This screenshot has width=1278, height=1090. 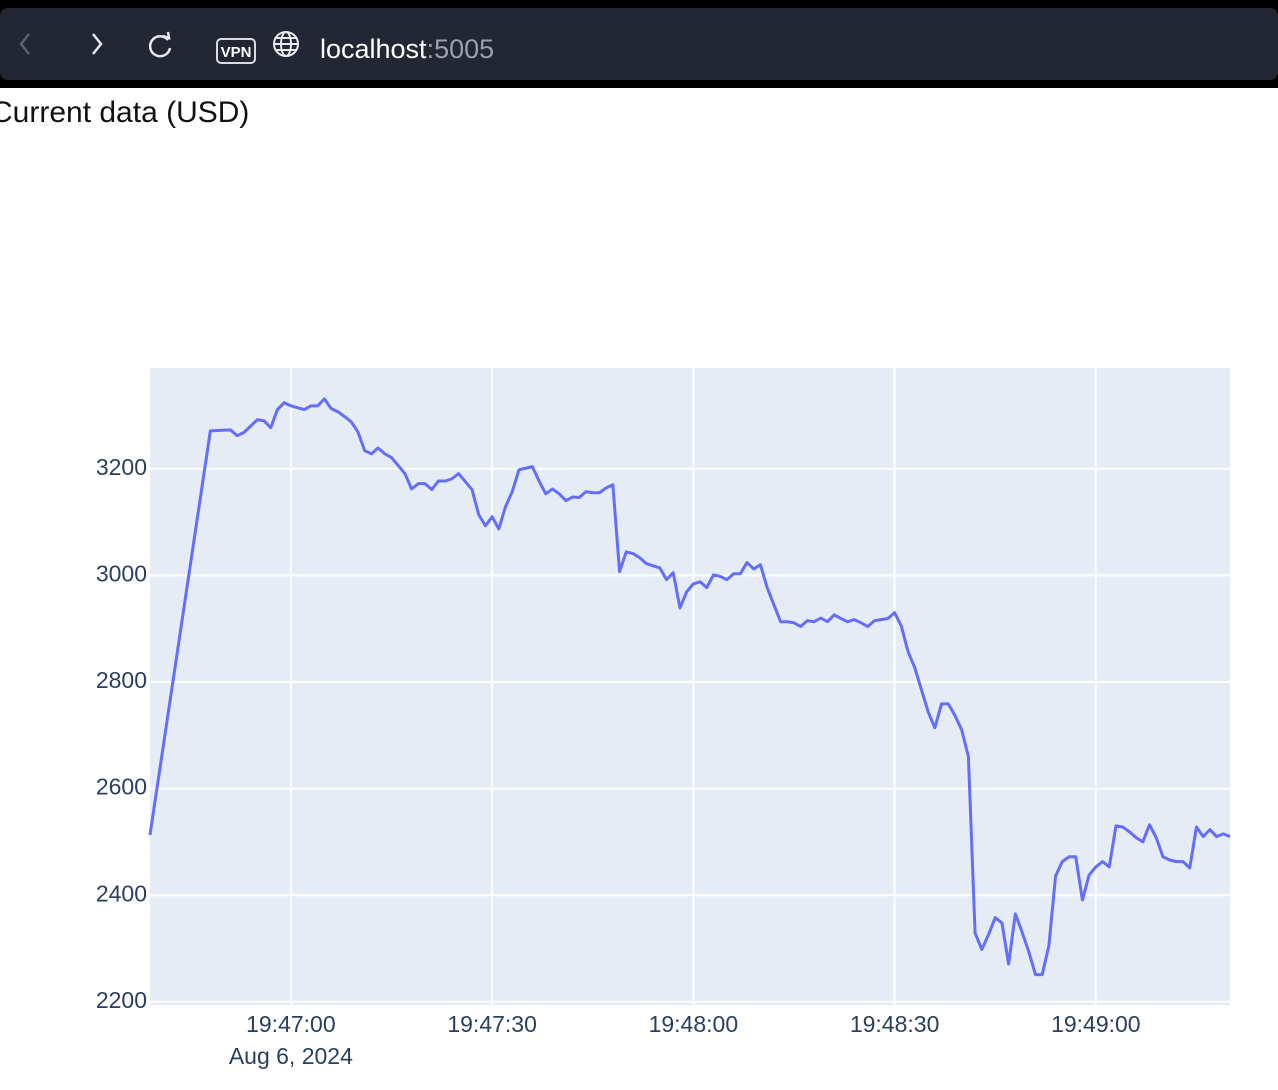 I want to click on url-host: localhost, so click(x=373, y=49).